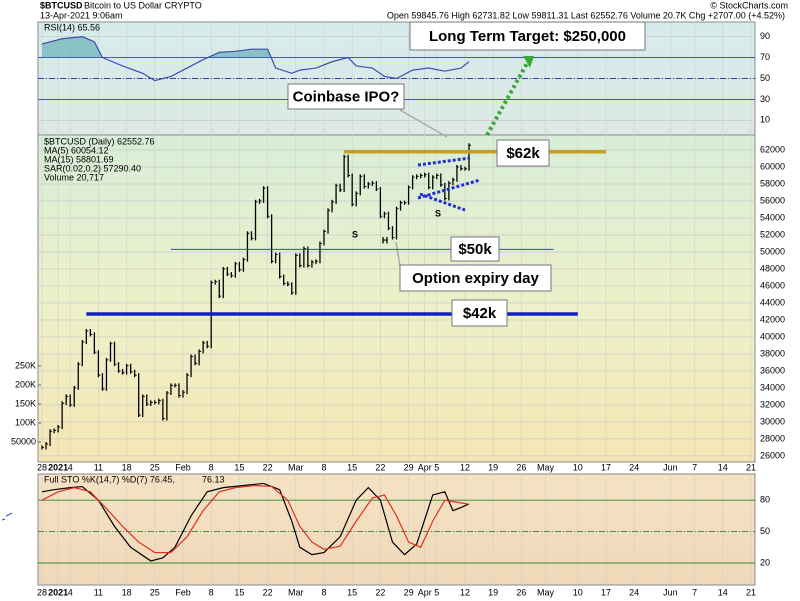  I want to click on x-tick-label: 2021, so click(58, 467).